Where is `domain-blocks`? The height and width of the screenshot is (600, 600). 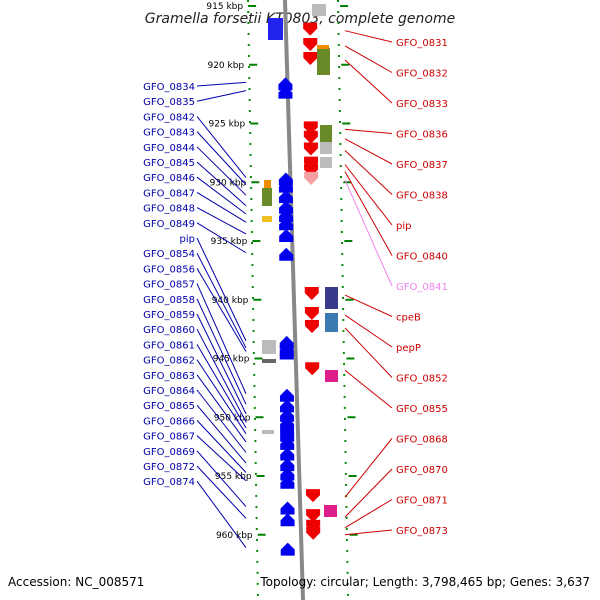 domain-blocks is located at coordinates (300, 260).